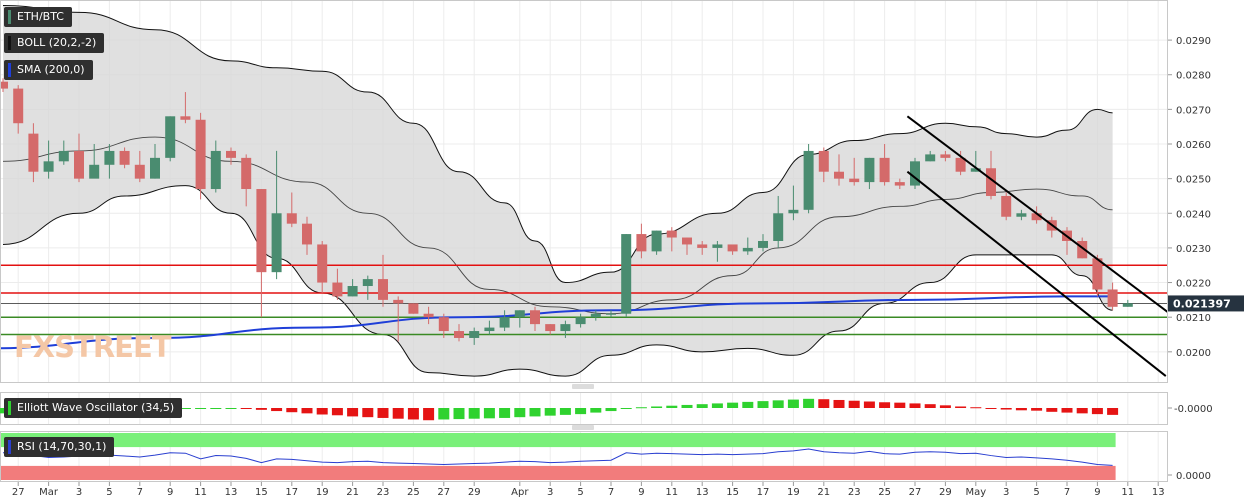 This screenshot has width=1244, height=503. I want to click on sma-text: SMA (200,0), so click(51, 69).